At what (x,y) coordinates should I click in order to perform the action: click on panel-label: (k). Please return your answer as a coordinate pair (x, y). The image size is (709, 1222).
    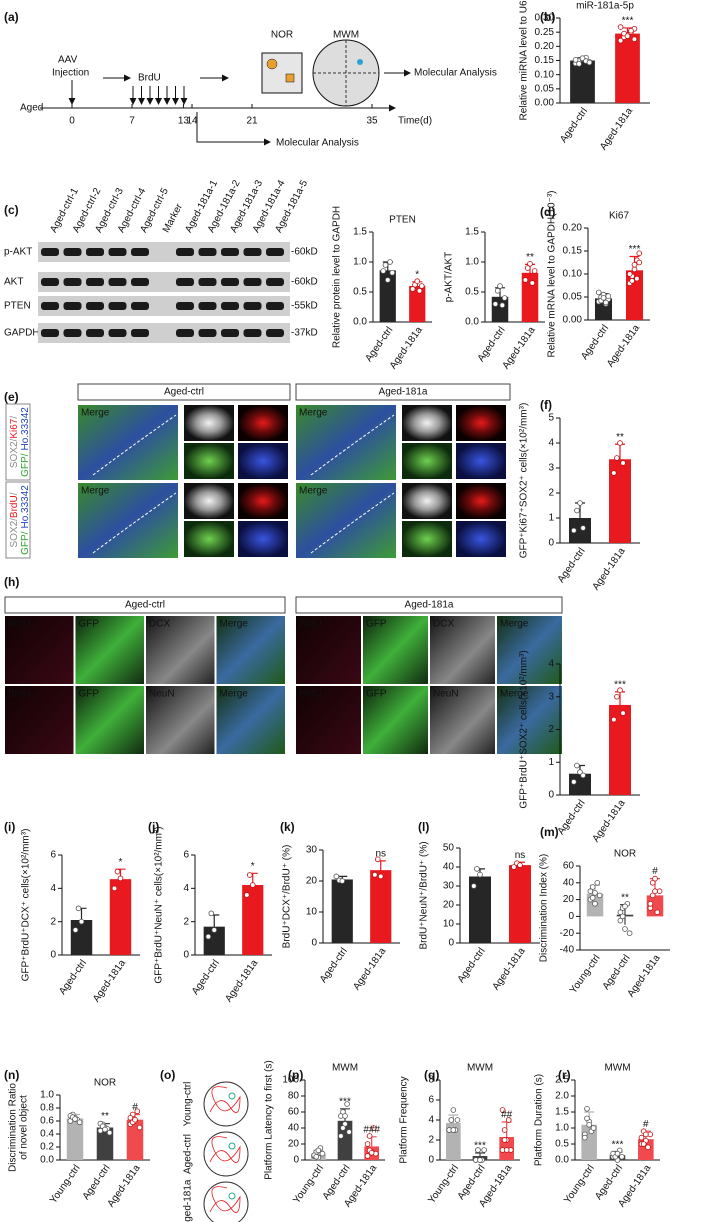
    Looking at the image, I should click on (287, 827).